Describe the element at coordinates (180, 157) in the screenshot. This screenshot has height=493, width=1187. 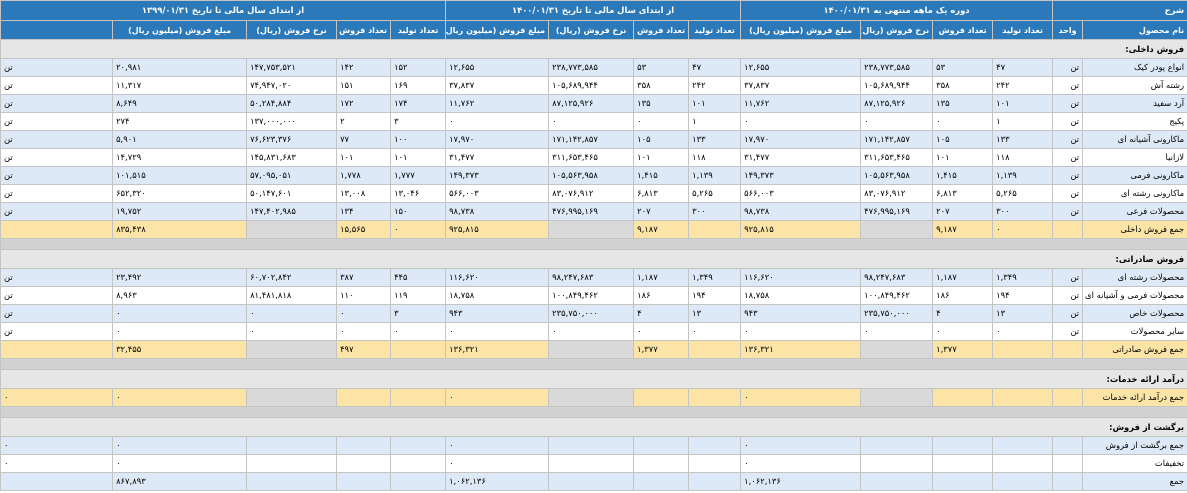
I see `p3-amount-cell: ۱۴,۷۲۹` at that location.